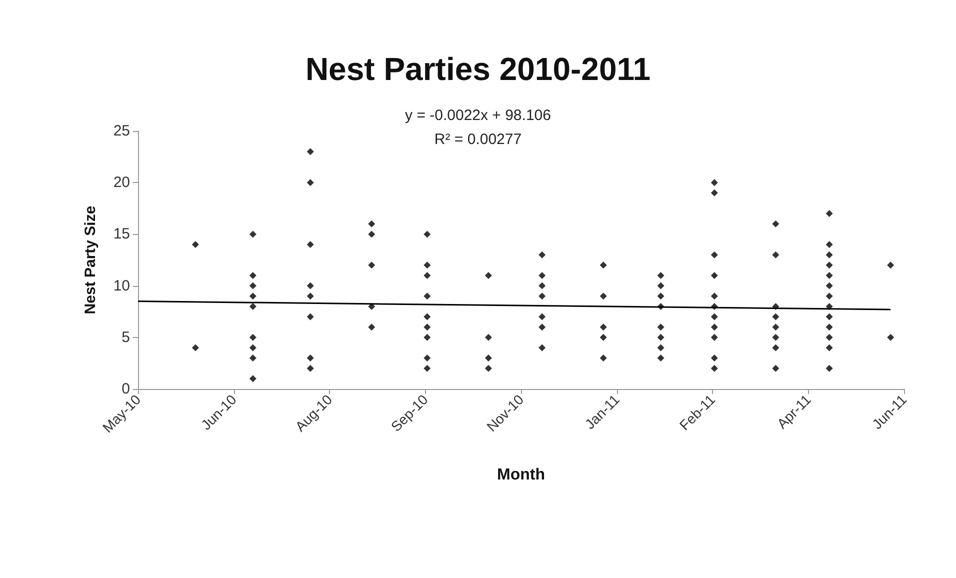 This screenshot has width=956, height=578. What do you see at coordinates (478, 139) in the screenshot?
I see `annotation: R² = 0.00277` at bounding box center [478, 139].